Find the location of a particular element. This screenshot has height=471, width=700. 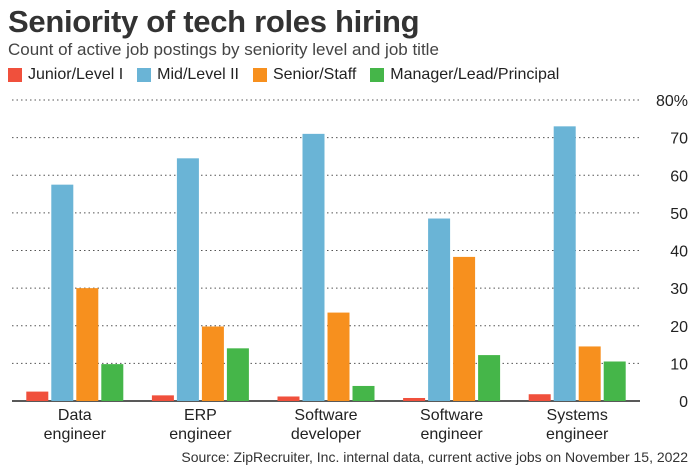

y-tick-label: 10 is located at coordinates (679, 364).